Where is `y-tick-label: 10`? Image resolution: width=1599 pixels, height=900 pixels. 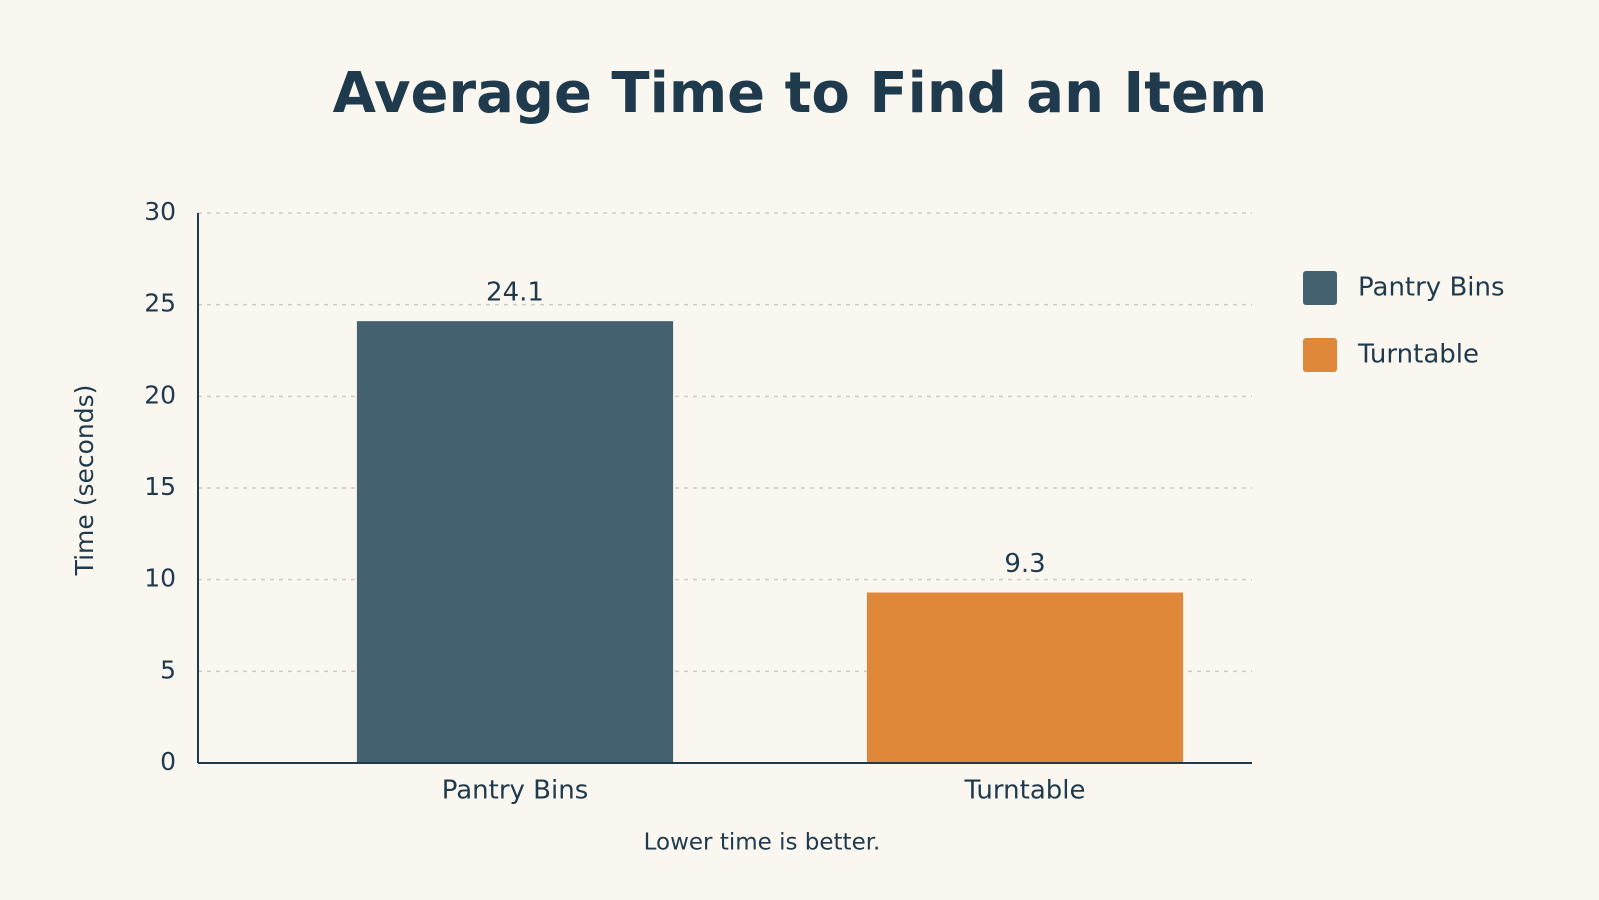
y-tick-label: 10 is located at coordinates (160, 578).